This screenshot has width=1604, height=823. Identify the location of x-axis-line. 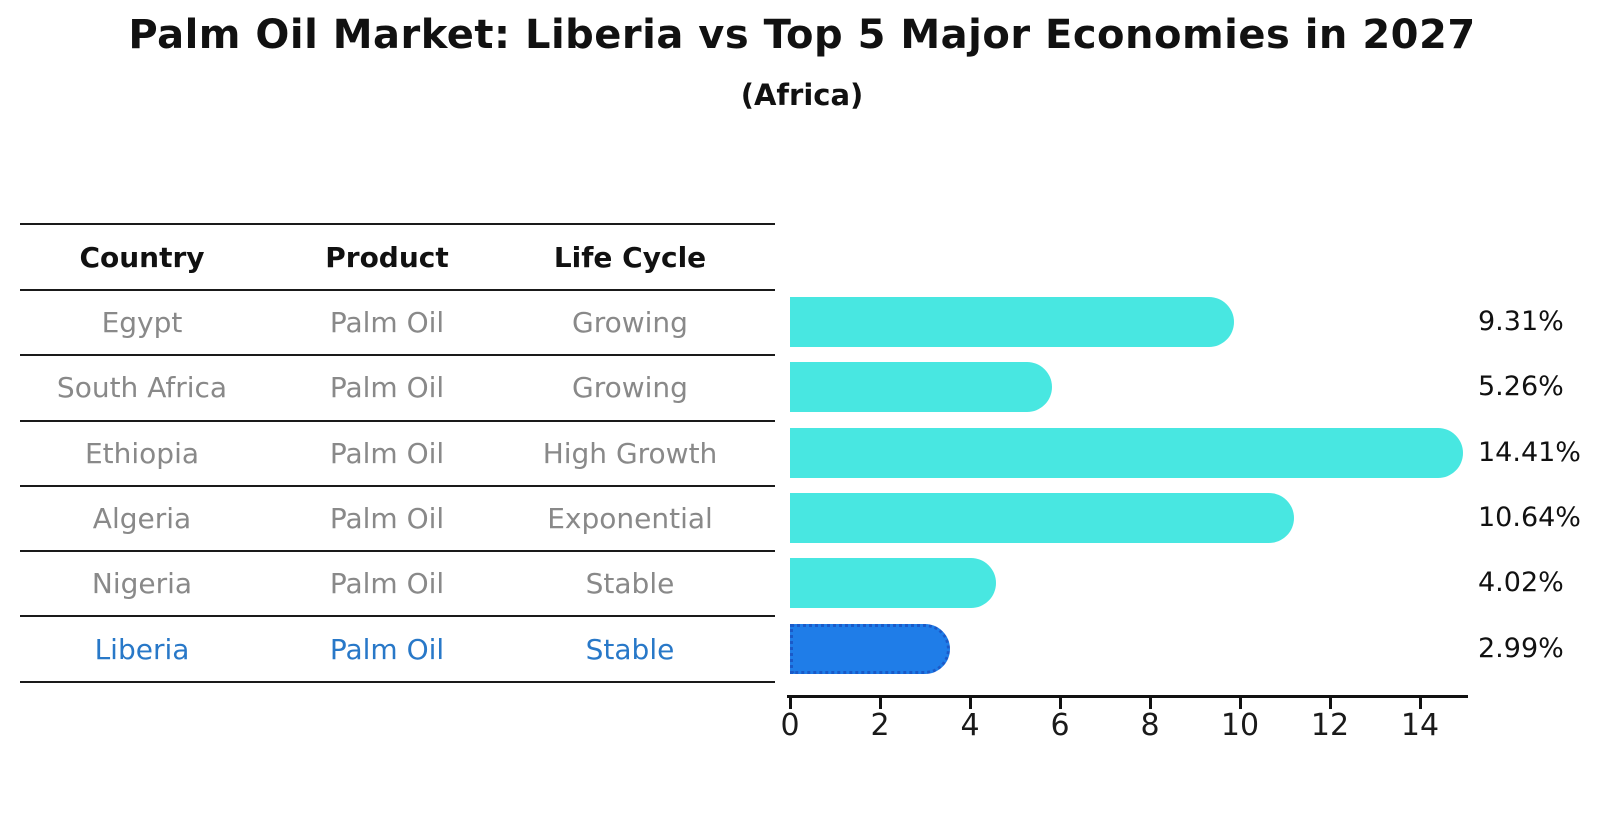
(1127, 696).